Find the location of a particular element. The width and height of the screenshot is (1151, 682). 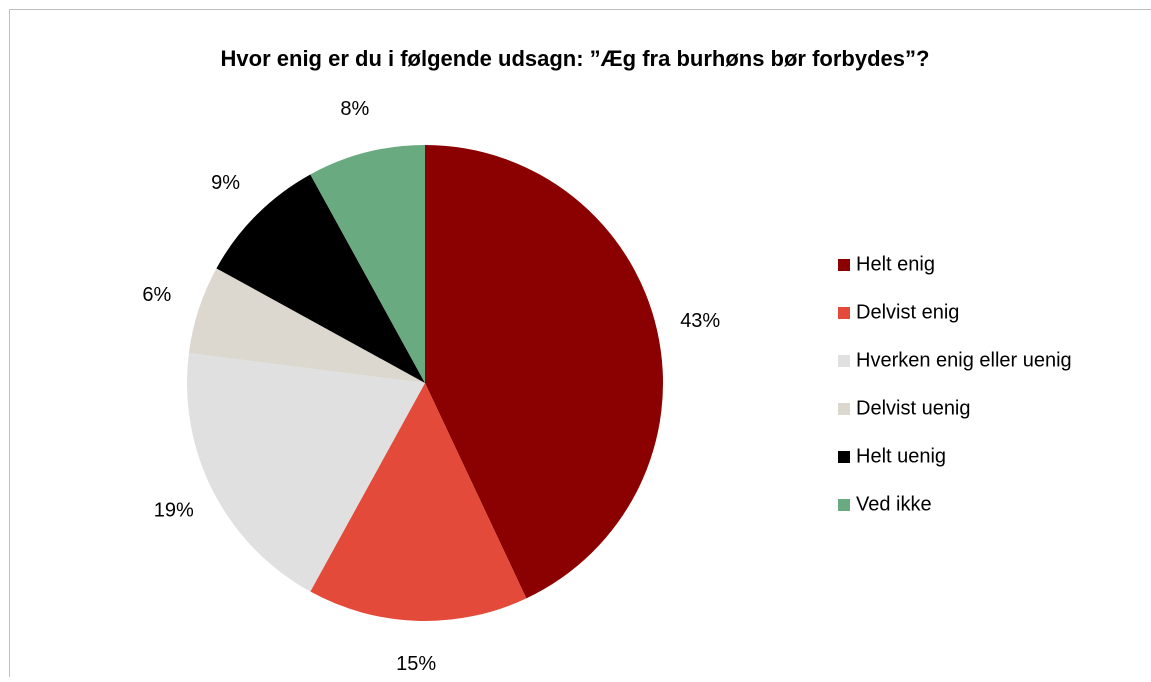

data-label: 8% is located at coordinates (354, 109).